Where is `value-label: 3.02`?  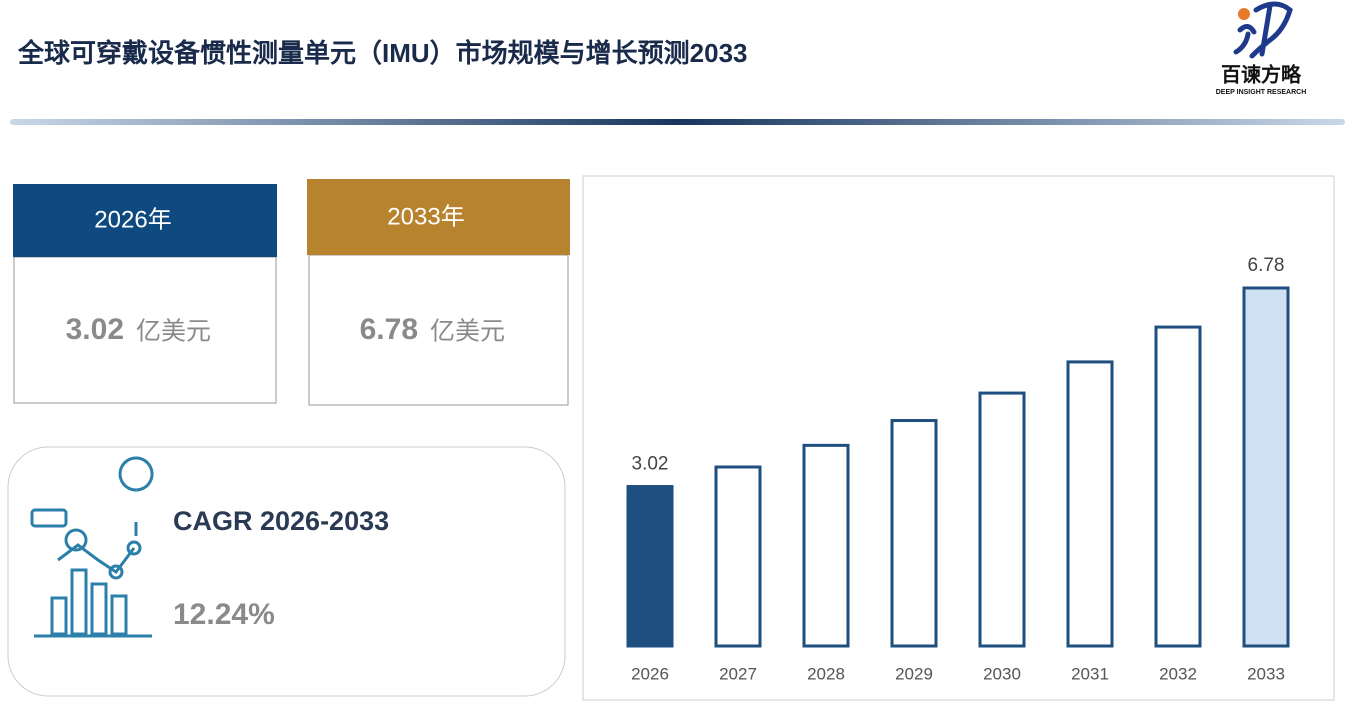 value-label: 3.02 is located at coordinates (650, 464).